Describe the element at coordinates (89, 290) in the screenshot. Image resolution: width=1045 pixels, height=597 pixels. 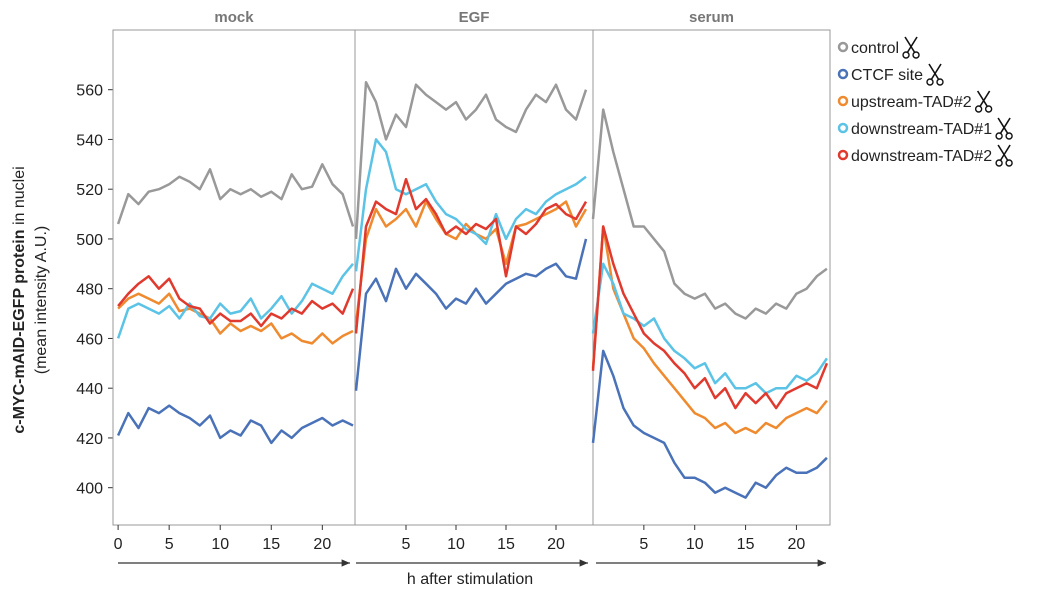
I see `y-tick-label: 480` at that location.